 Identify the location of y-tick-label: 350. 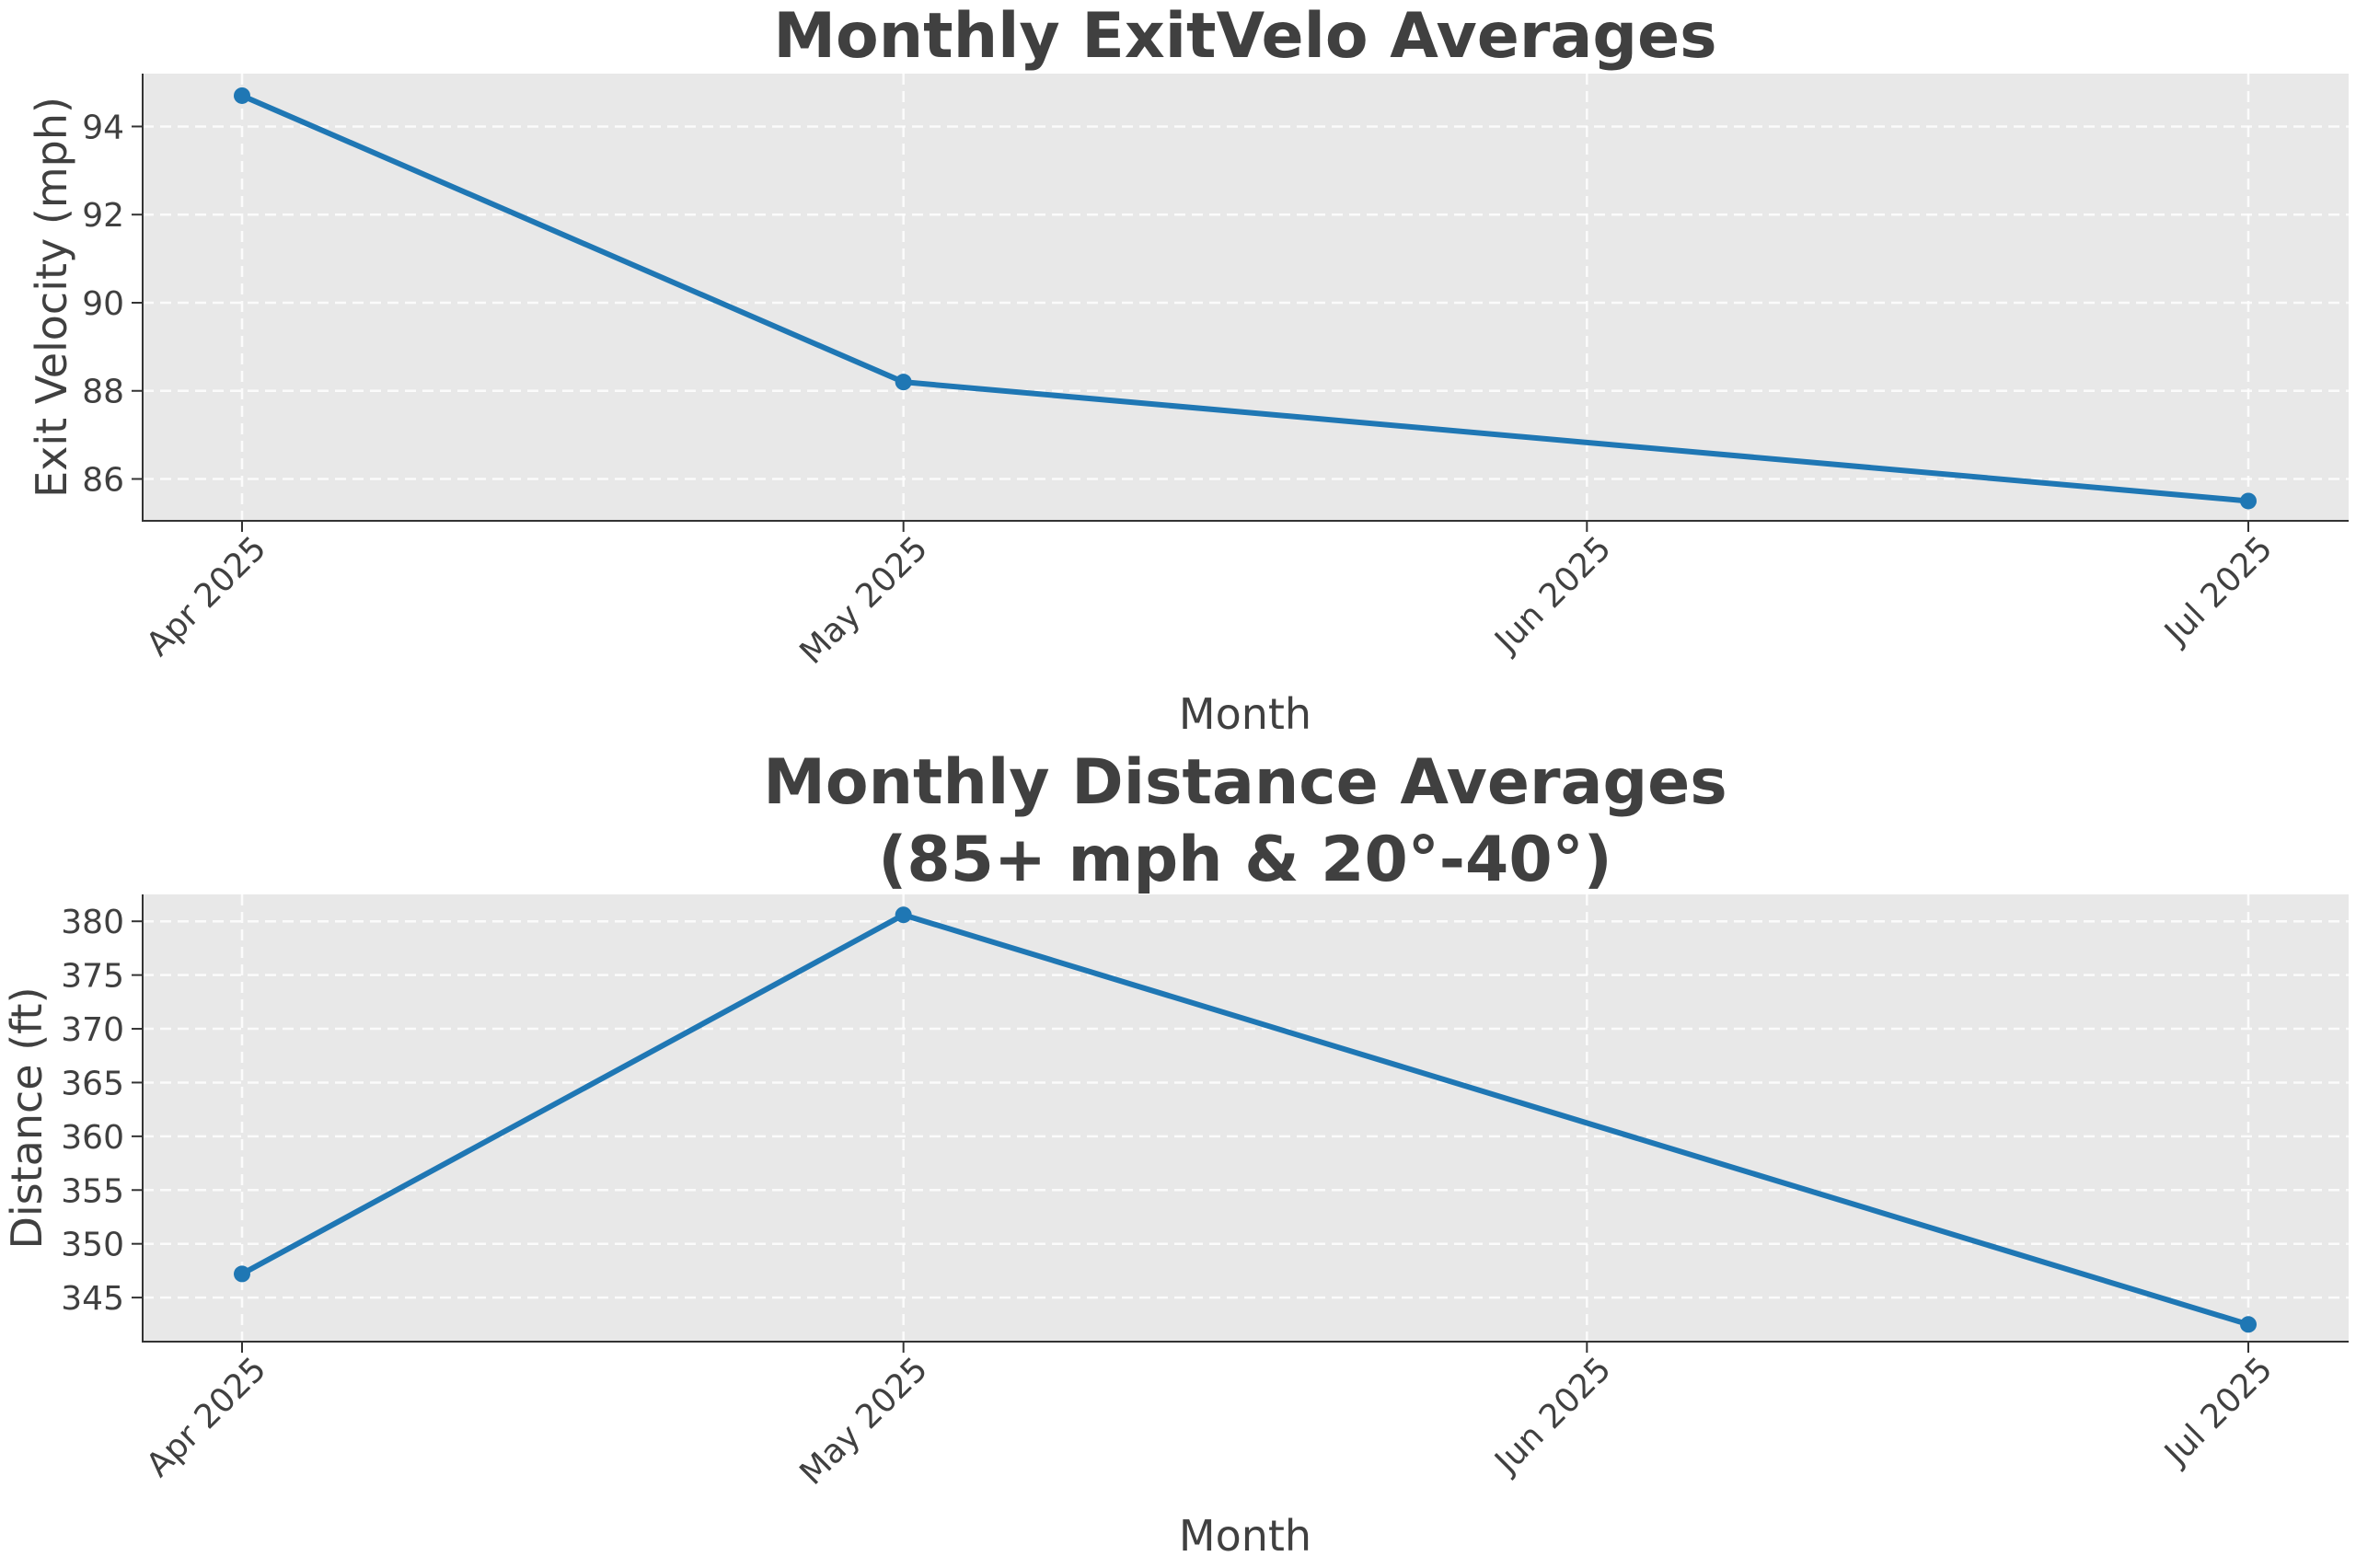
(92, 1245).